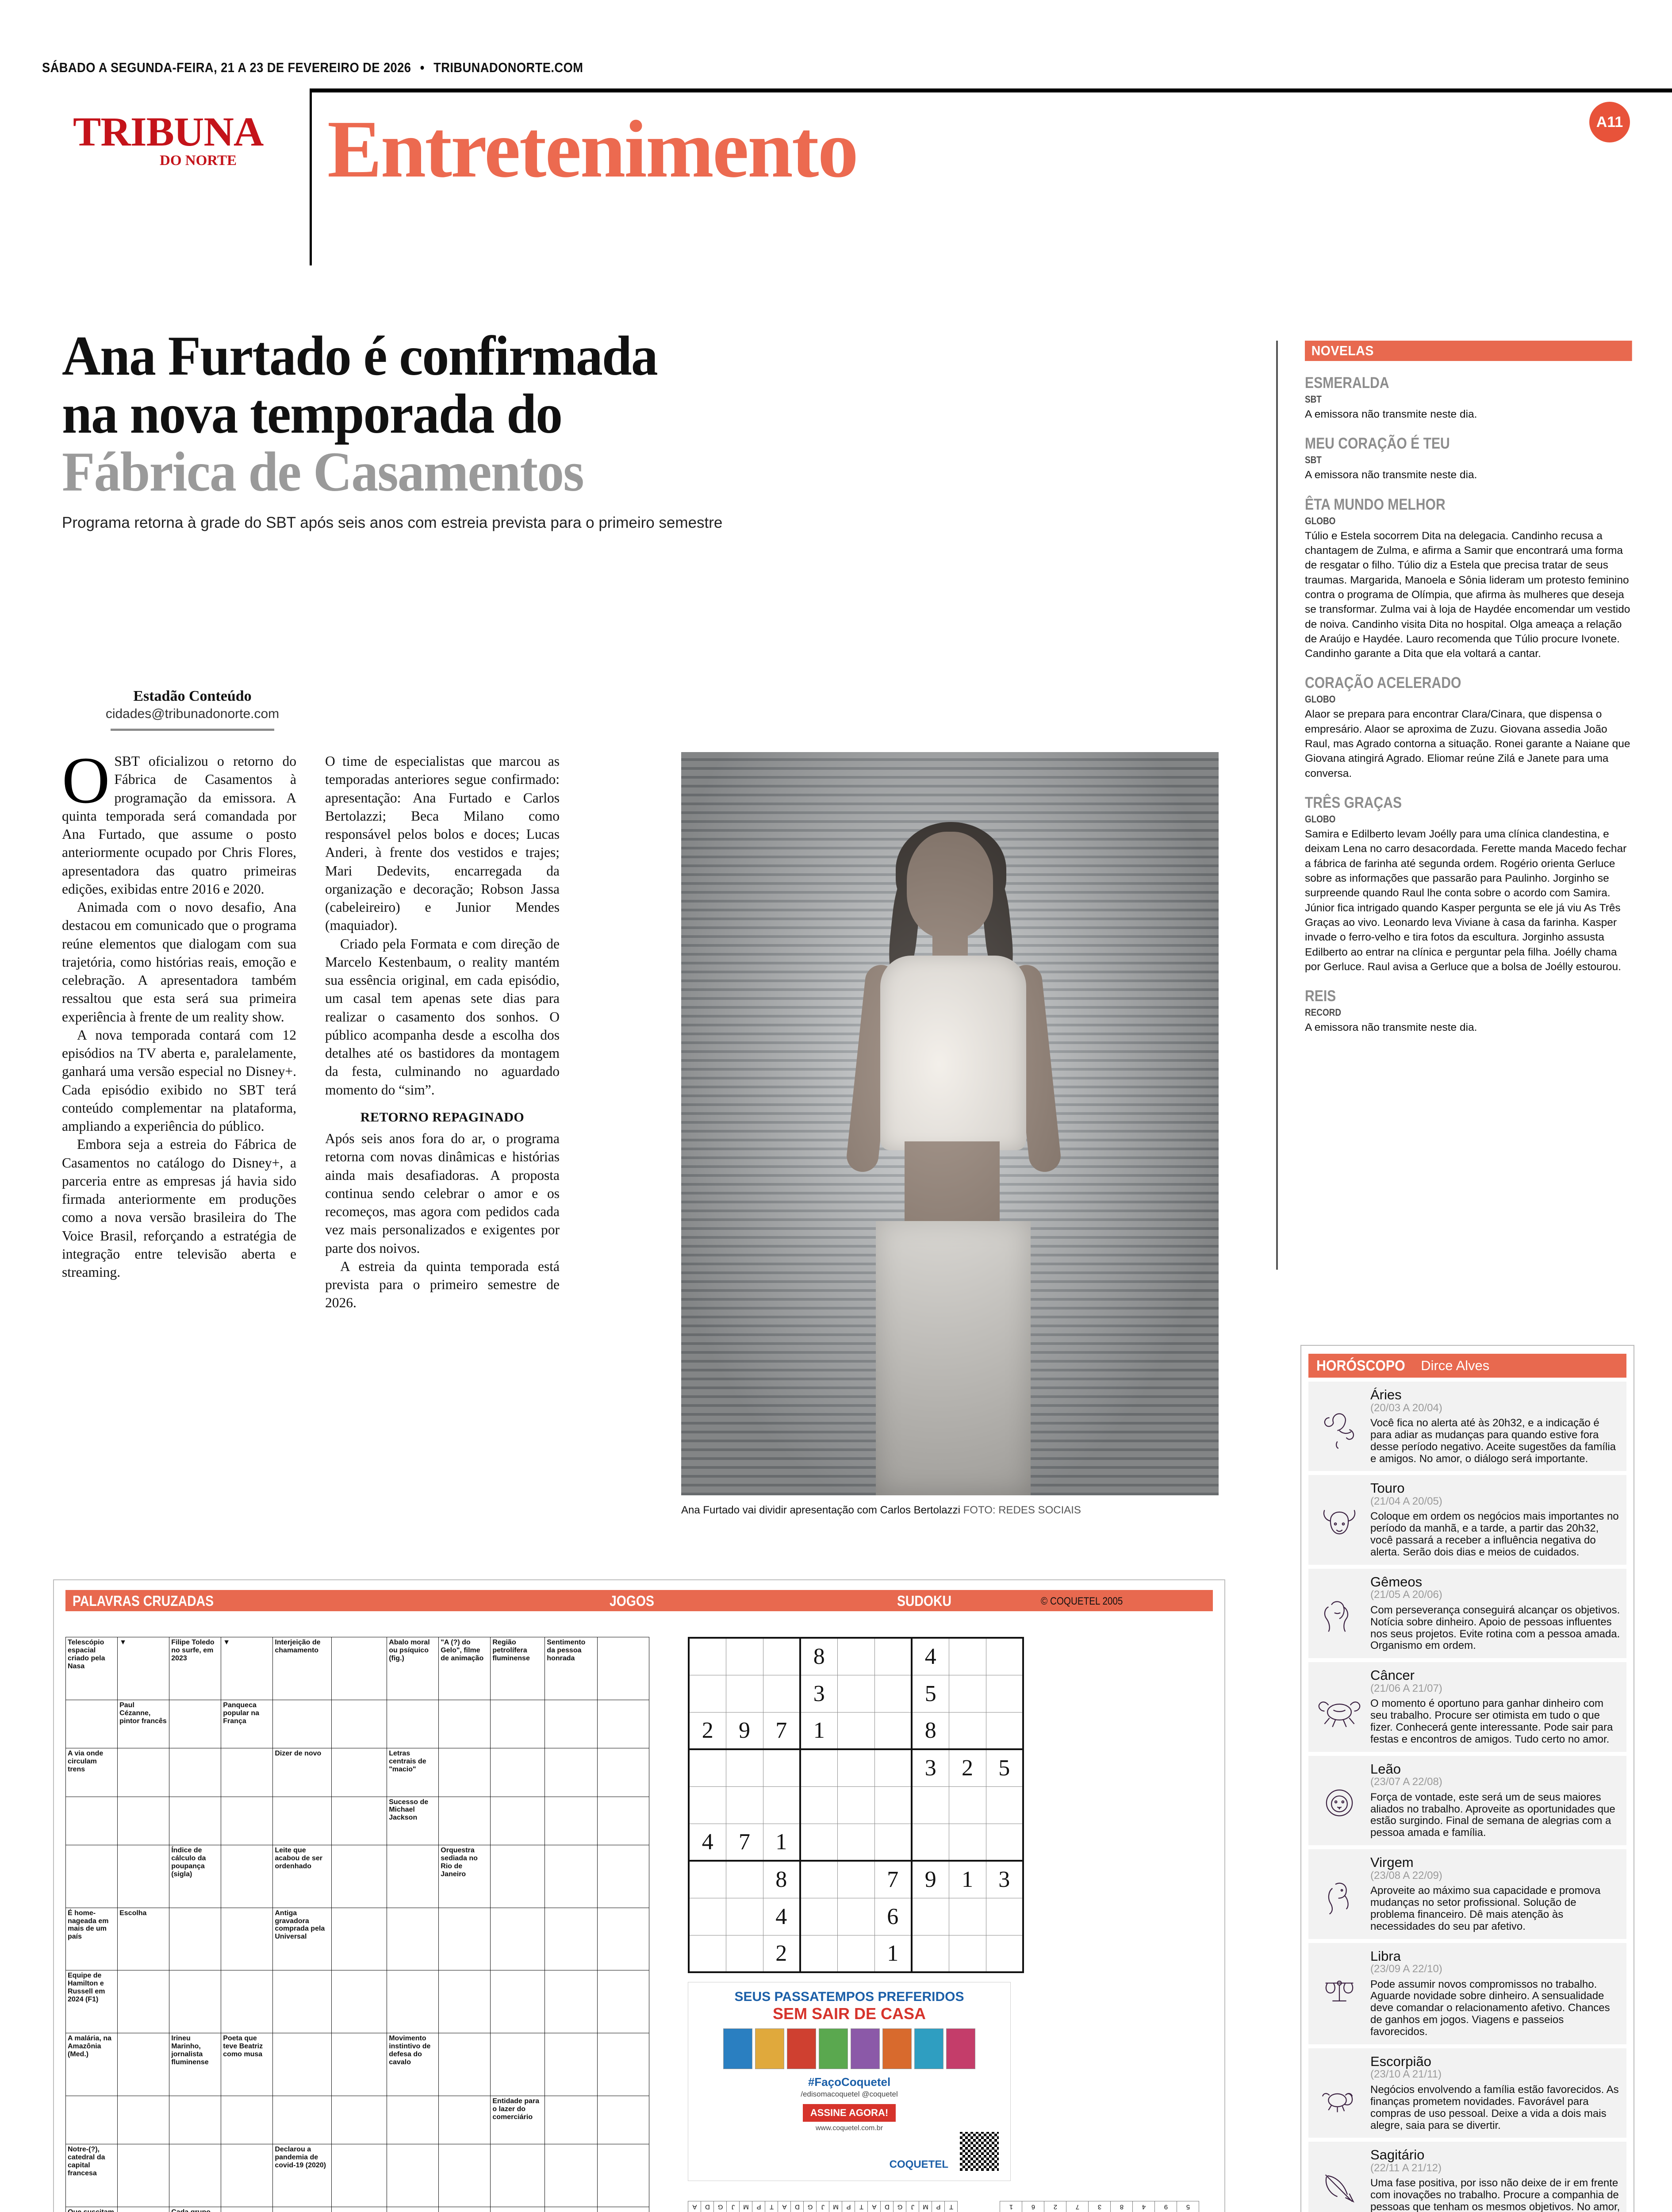  I want to click on crossword-clue-cell: Telescópio espacial criado pela Nasa, so click(91, 1669).